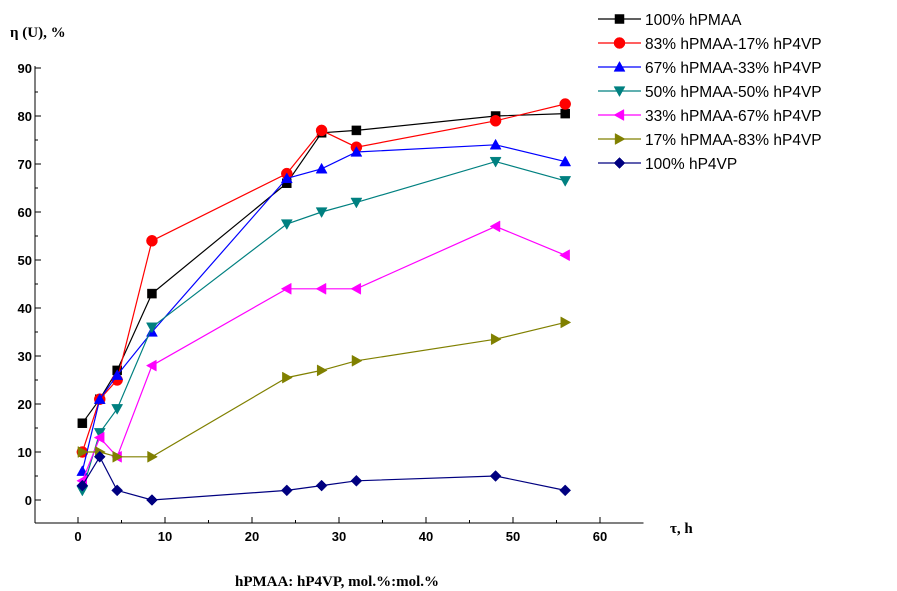  I want to click on x-tick-label: 60, so click(600, 536).